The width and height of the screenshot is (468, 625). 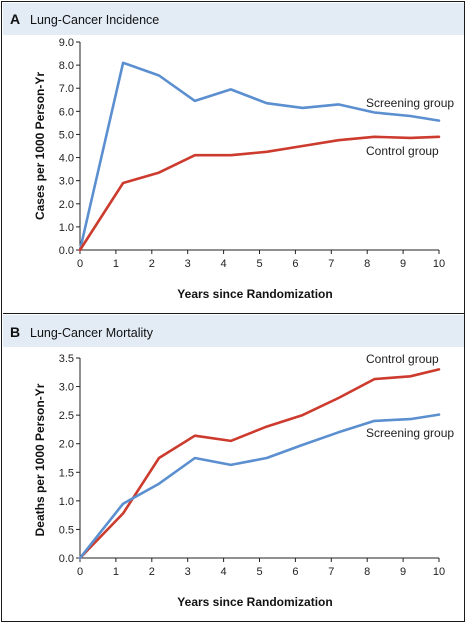 I want to click on mortality-legend-screening: Screening group, so click(x=410, y=433).